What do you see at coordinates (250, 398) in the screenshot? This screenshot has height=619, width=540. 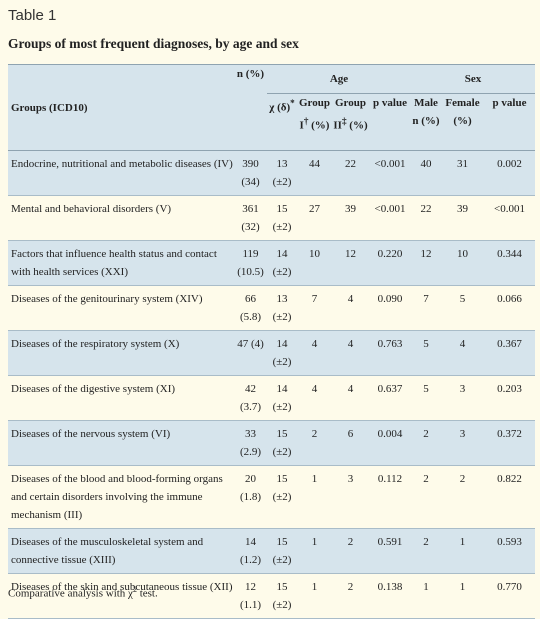 I see `n-cell: 42 (3.7)` at bounding box center [250, 398].